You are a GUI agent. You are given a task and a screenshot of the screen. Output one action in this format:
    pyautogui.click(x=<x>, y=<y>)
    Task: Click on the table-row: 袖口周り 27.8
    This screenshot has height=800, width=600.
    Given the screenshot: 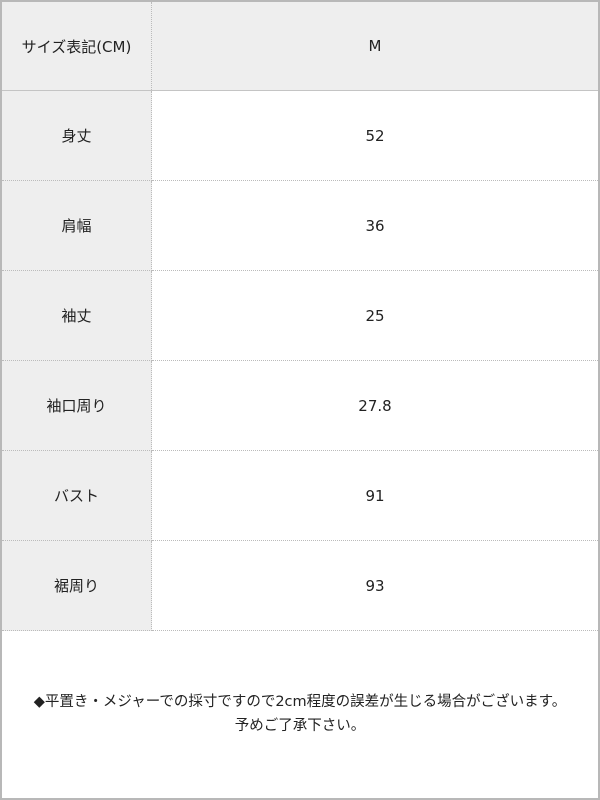 What is the action you would take?
    pyautogui.click(x=300, y=405)
    